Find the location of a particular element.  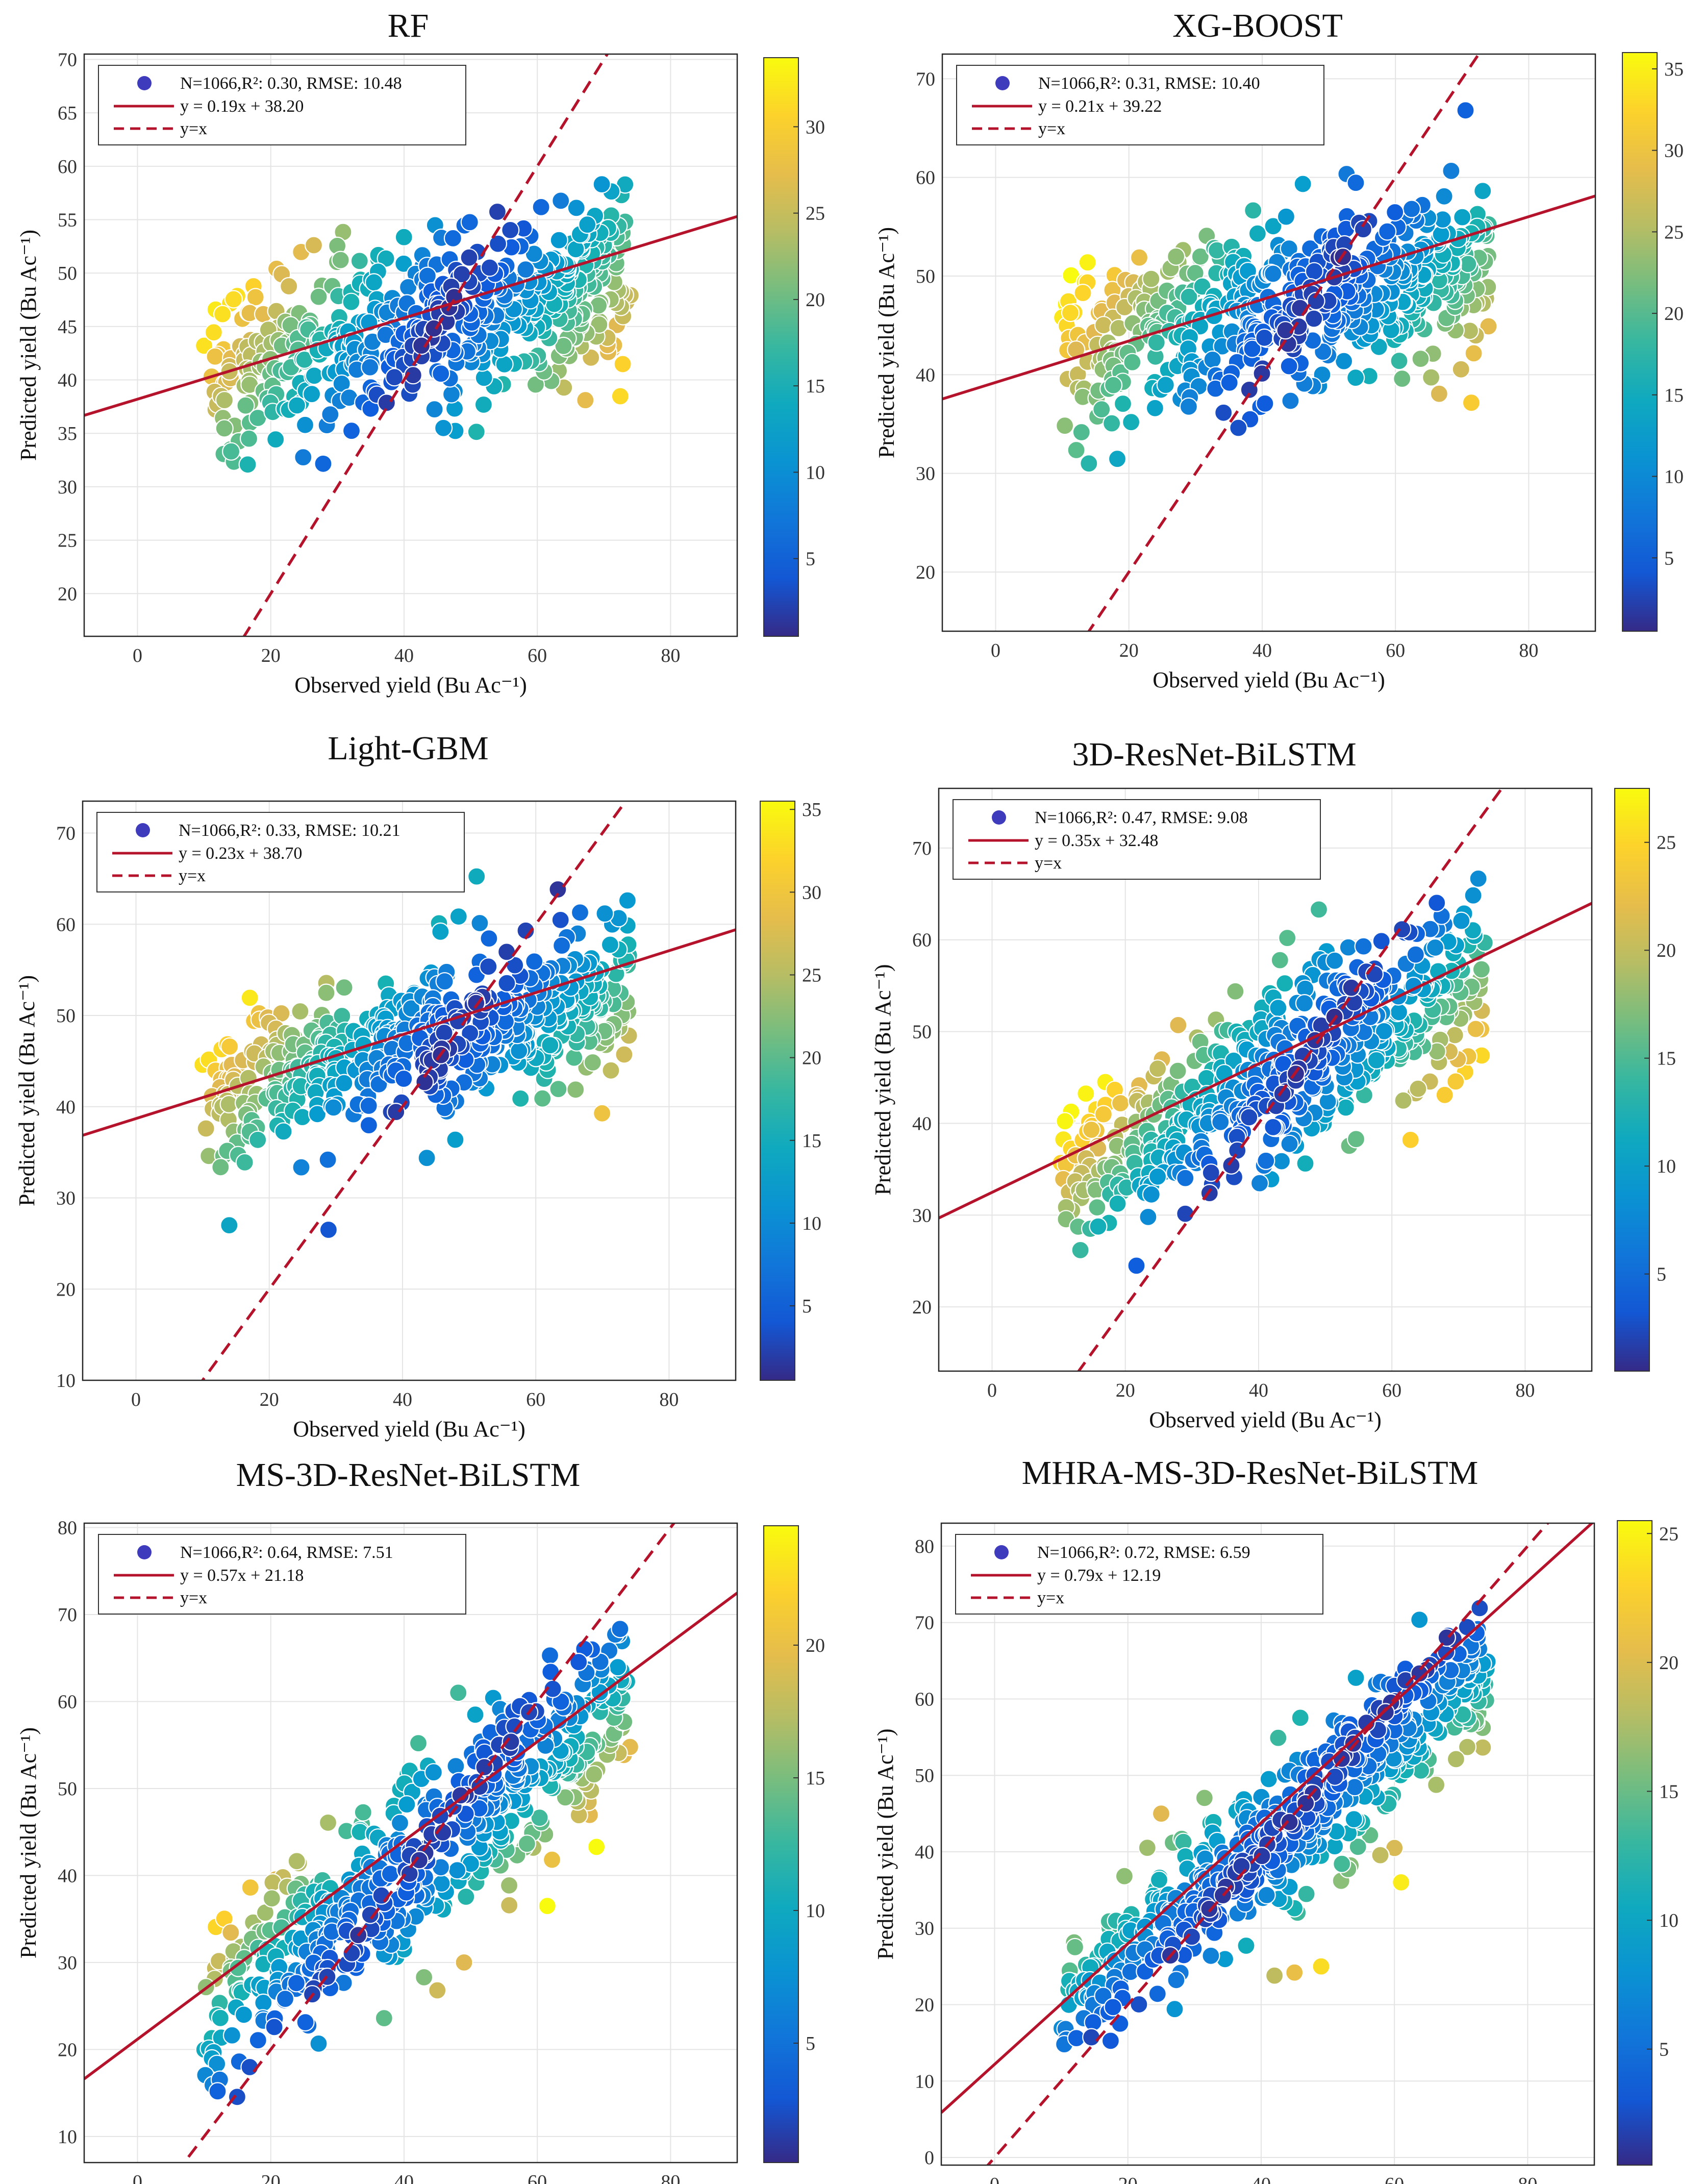

colorbar-tick-label: 20 is located at coordinates (1669, 1663).